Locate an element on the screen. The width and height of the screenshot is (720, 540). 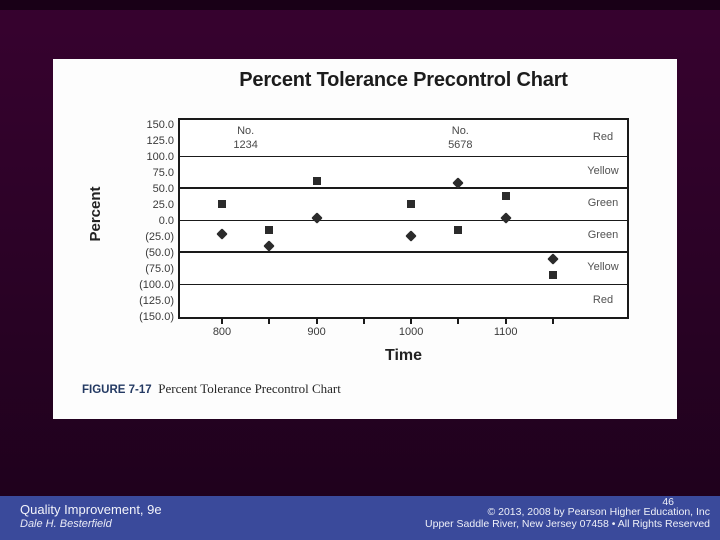
y-tick-label: (75.0) is located at coordinates (159, 269).